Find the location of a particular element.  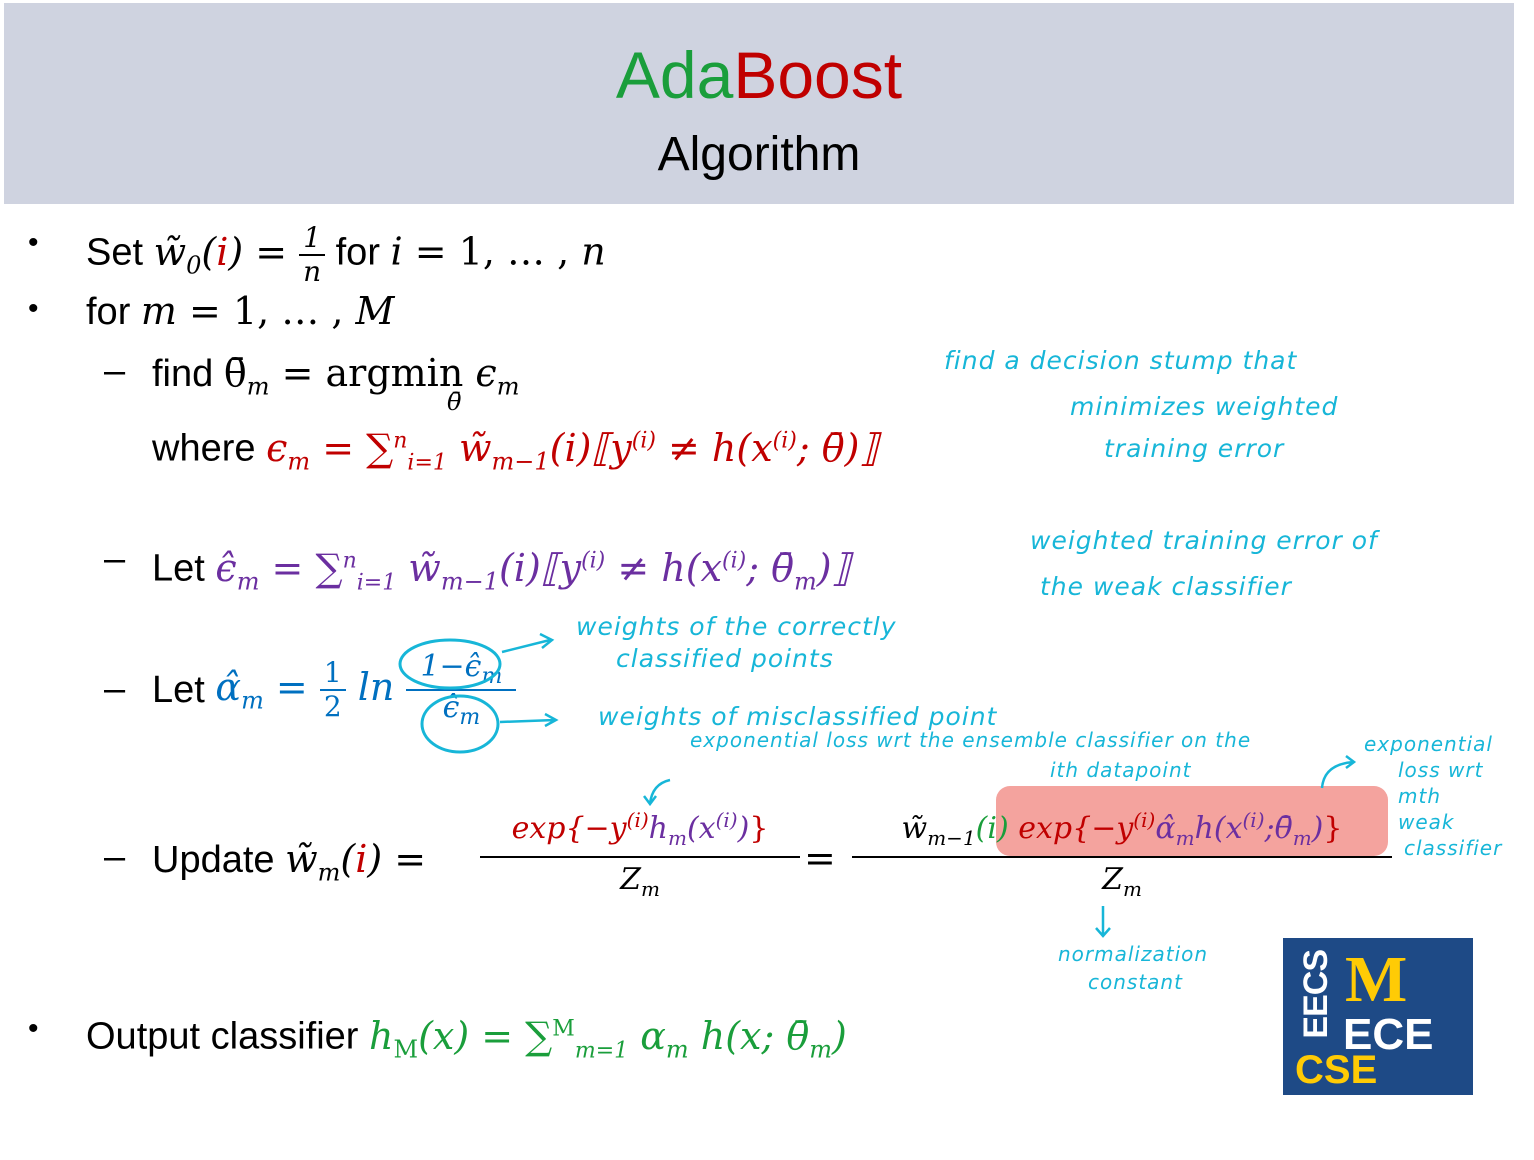

slide-title: AdaBoost is located at coordinates (759, 75).